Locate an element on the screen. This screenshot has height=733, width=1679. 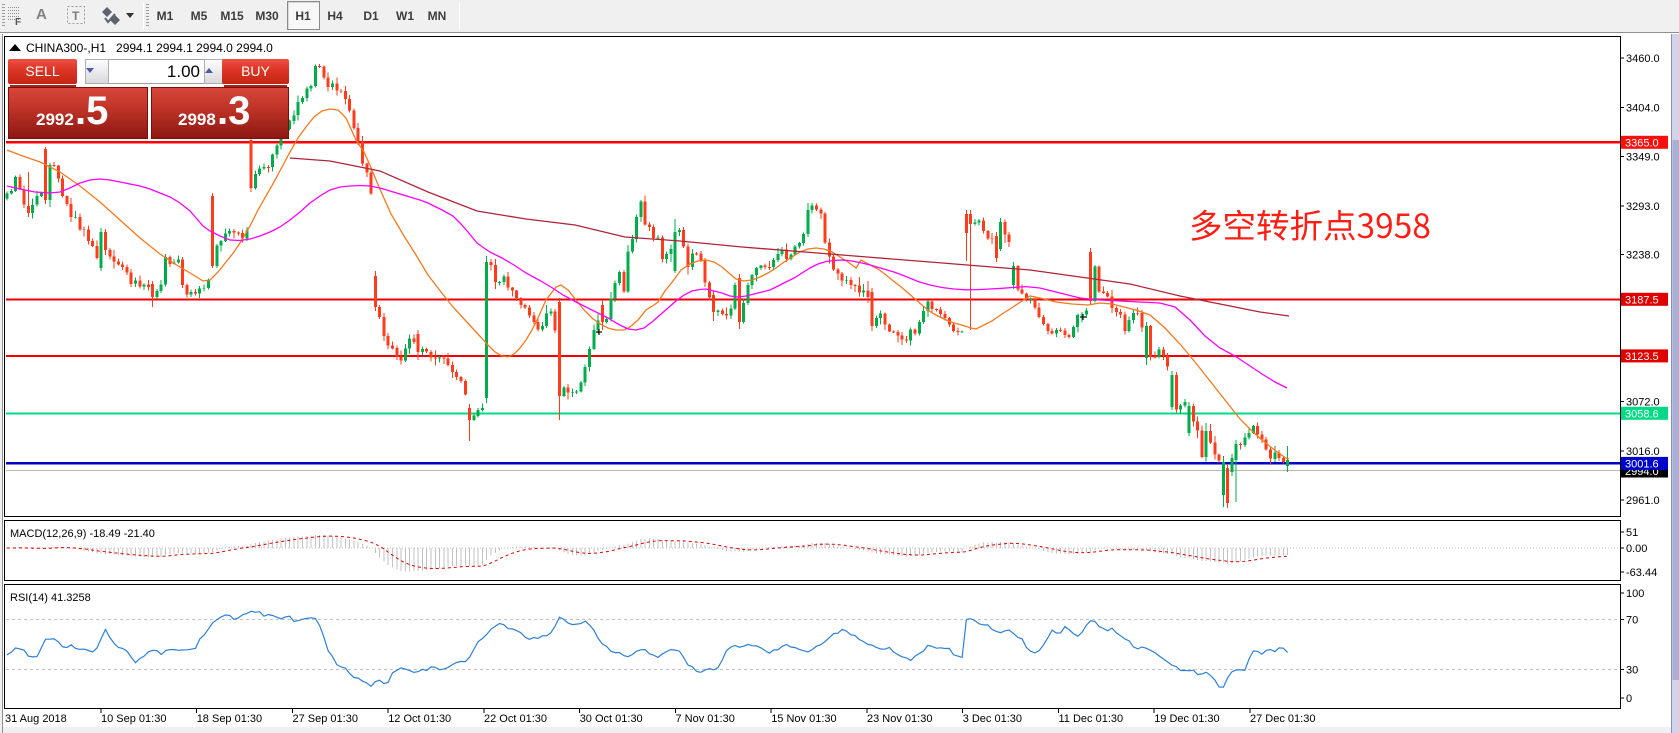
svg-text: 51 is located at coordinates (1632, 533).